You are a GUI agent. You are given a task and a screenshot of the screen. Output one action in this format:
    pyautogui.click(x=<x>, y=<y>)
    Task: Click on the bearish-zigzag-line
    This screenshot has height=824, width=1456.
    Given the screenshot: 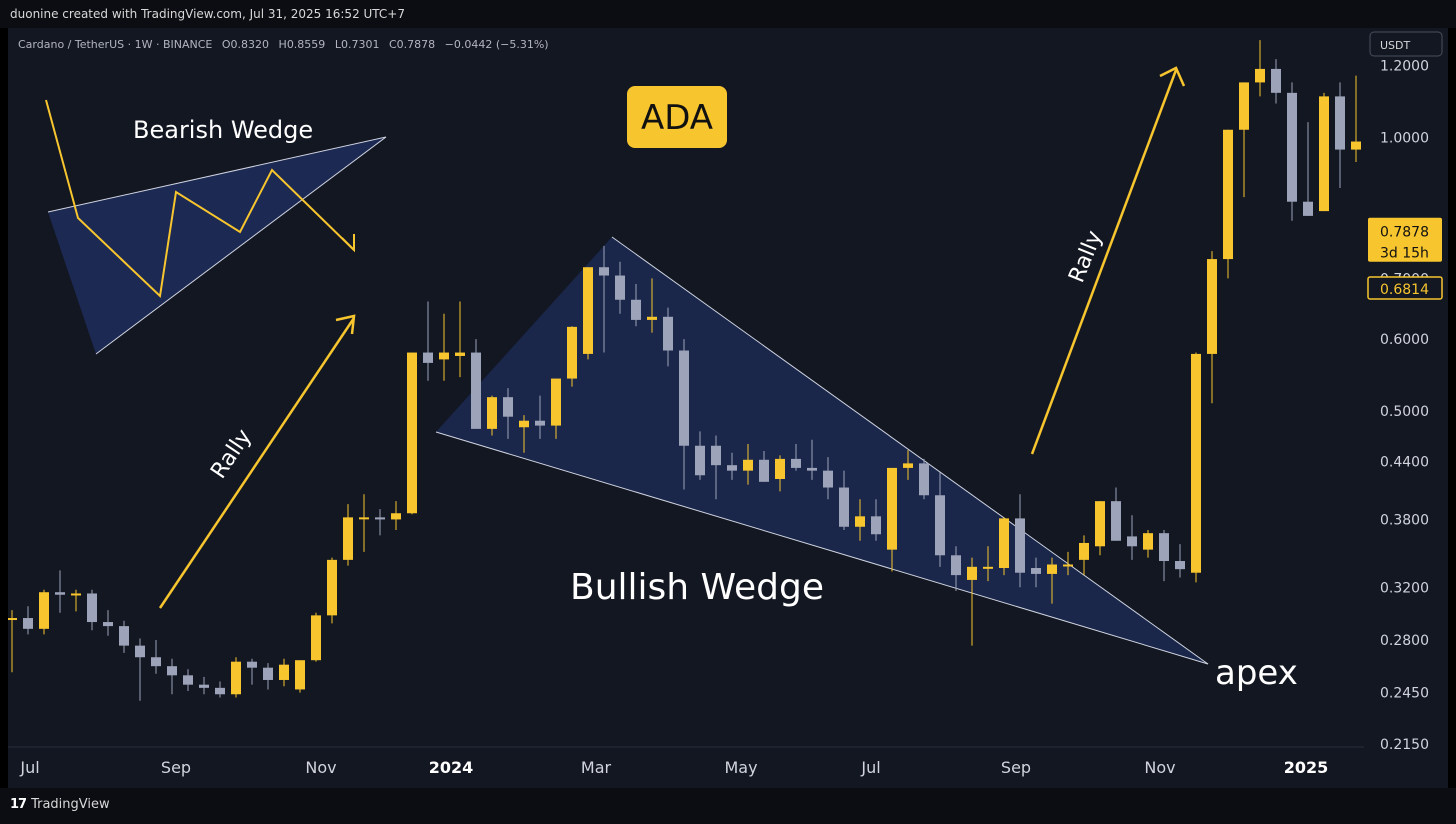 What is the action you would take?
    pyautogui.click(x=200, y=199)
    